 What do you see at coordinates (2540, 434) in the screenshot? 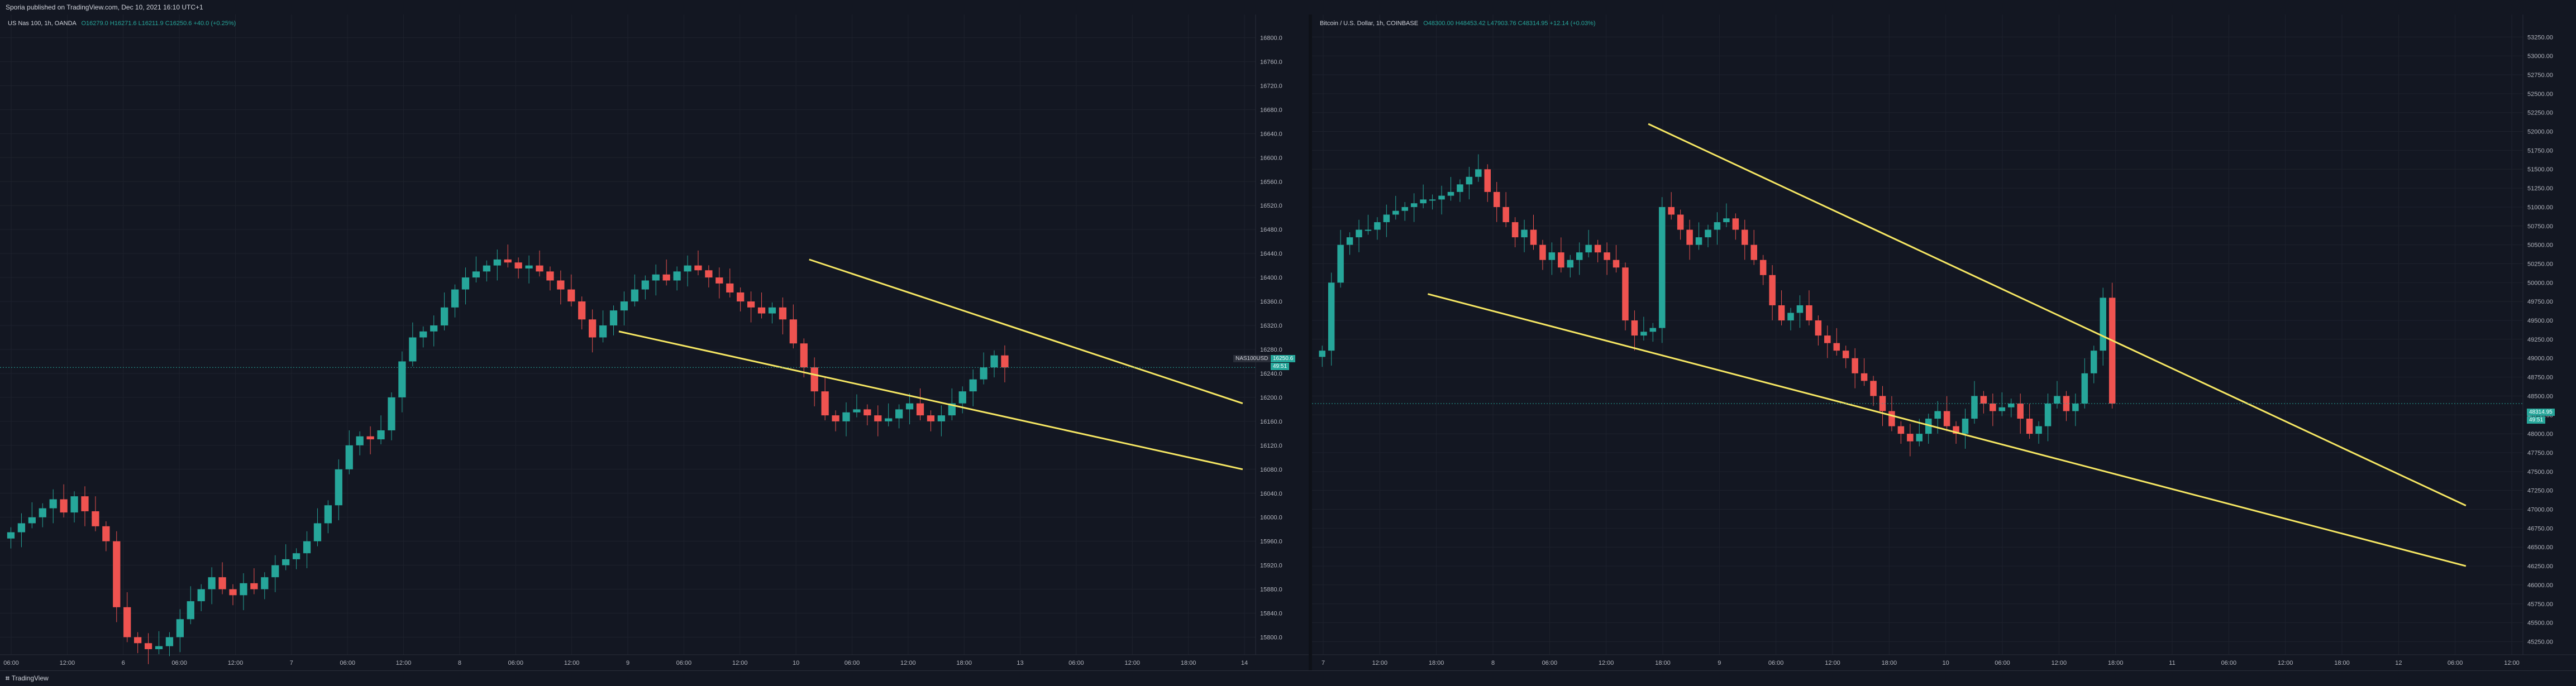
I see `y-tick-label: 48000.00` at bounding box center [2540, 434].